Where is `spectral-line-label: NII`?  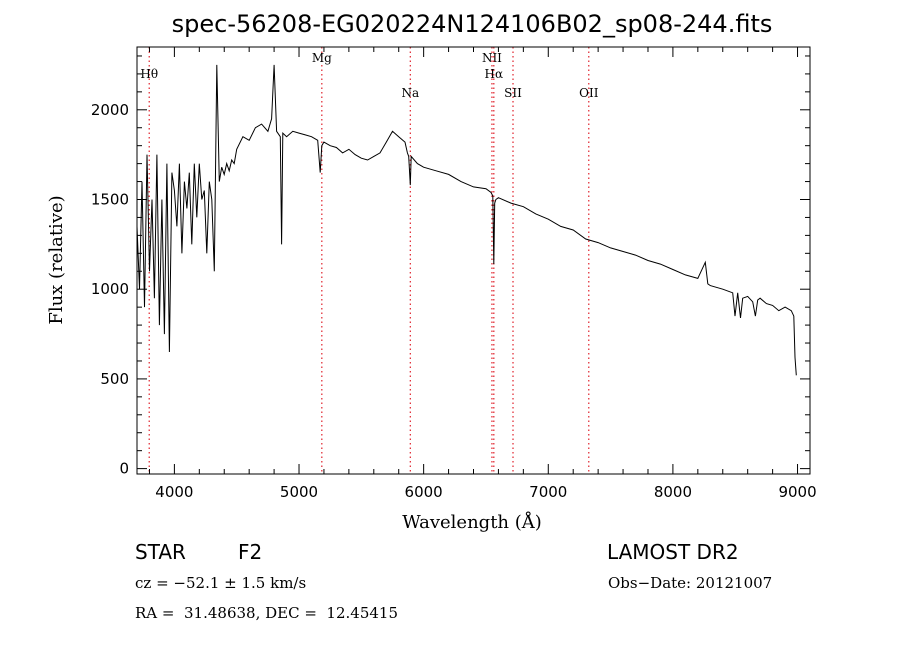 spectral-line-label: NII is located at coordinates (492, 58).